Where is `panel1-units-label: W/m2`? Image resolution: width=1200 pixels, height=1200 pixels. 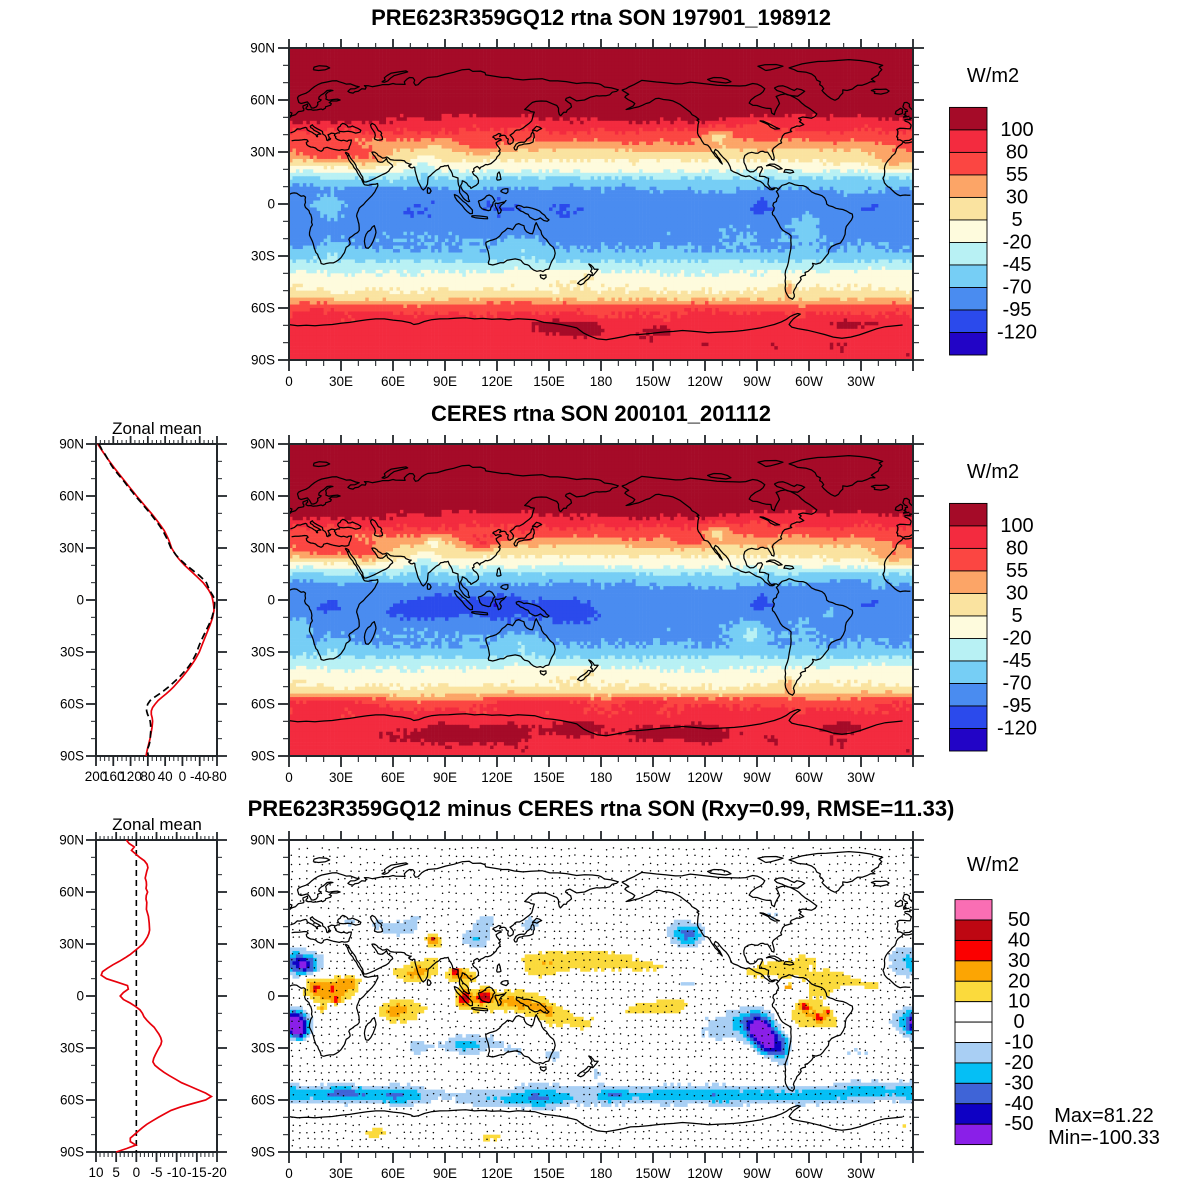 panel1-units-label: W/m2 is located at coordinates (993, 76).